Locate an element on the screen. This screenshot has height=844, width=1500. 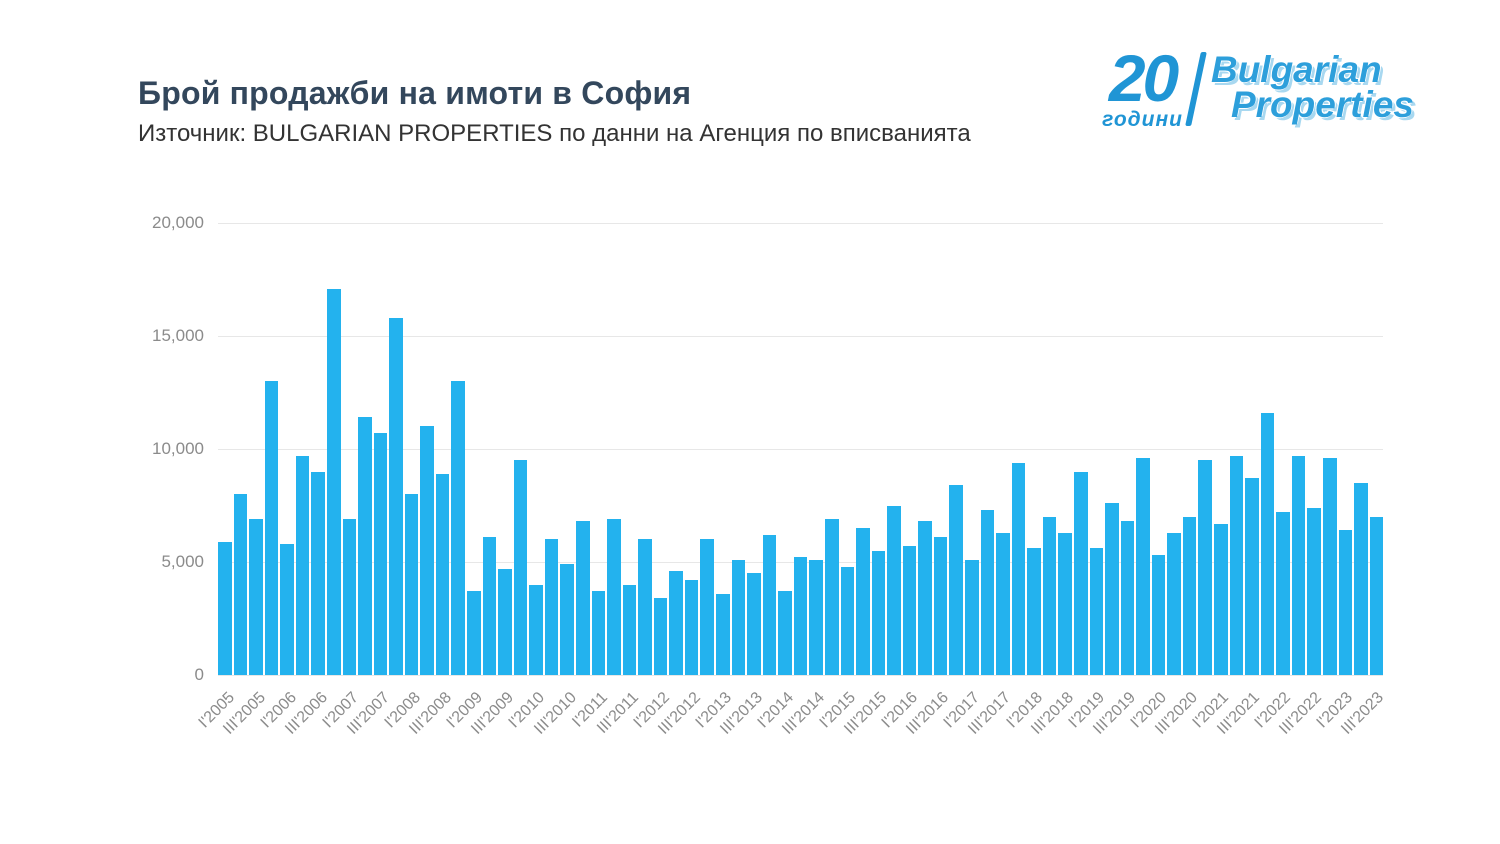
bar-III'2020 is located at coordinates (1189, 595).